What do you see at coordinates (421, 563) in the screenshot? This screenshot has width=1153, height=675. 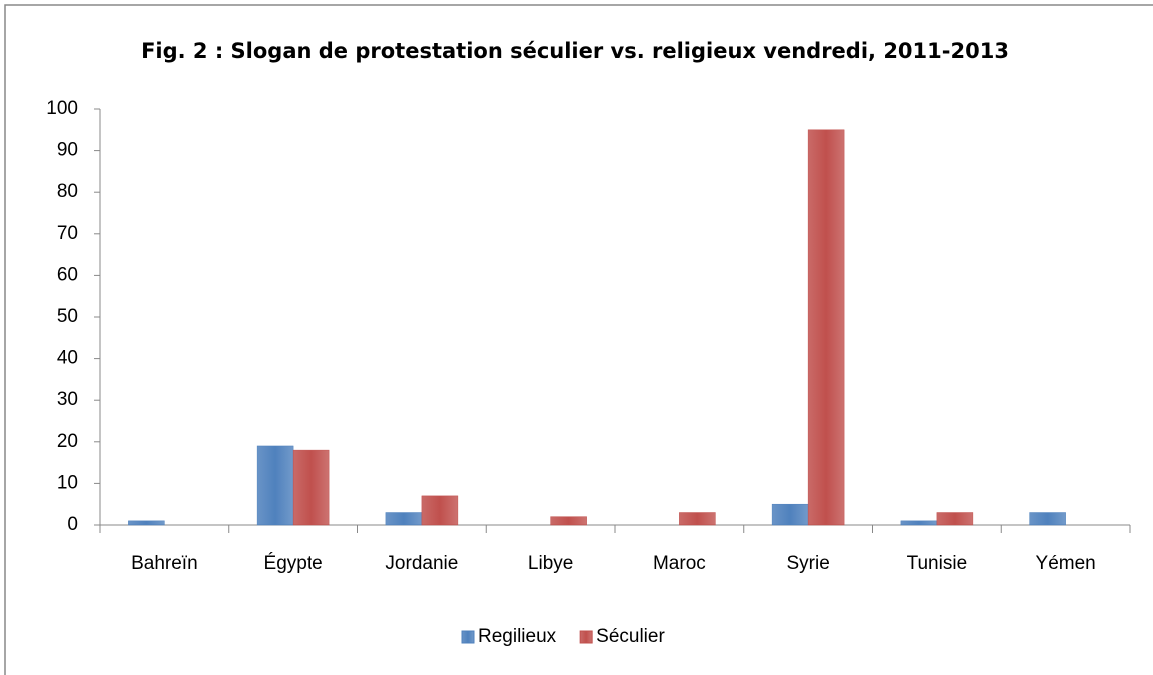 I see `x-tick-label: Jordanie` at bounding box center [421, 563].